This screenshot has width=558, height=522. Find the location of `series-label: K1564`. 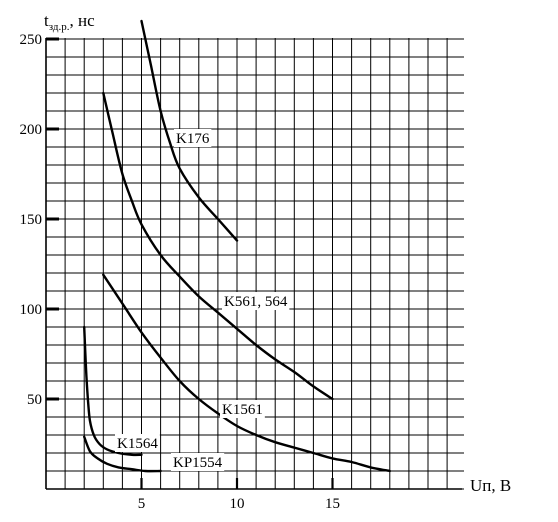

series-label: K1564 is located at coordinates (137, 444).